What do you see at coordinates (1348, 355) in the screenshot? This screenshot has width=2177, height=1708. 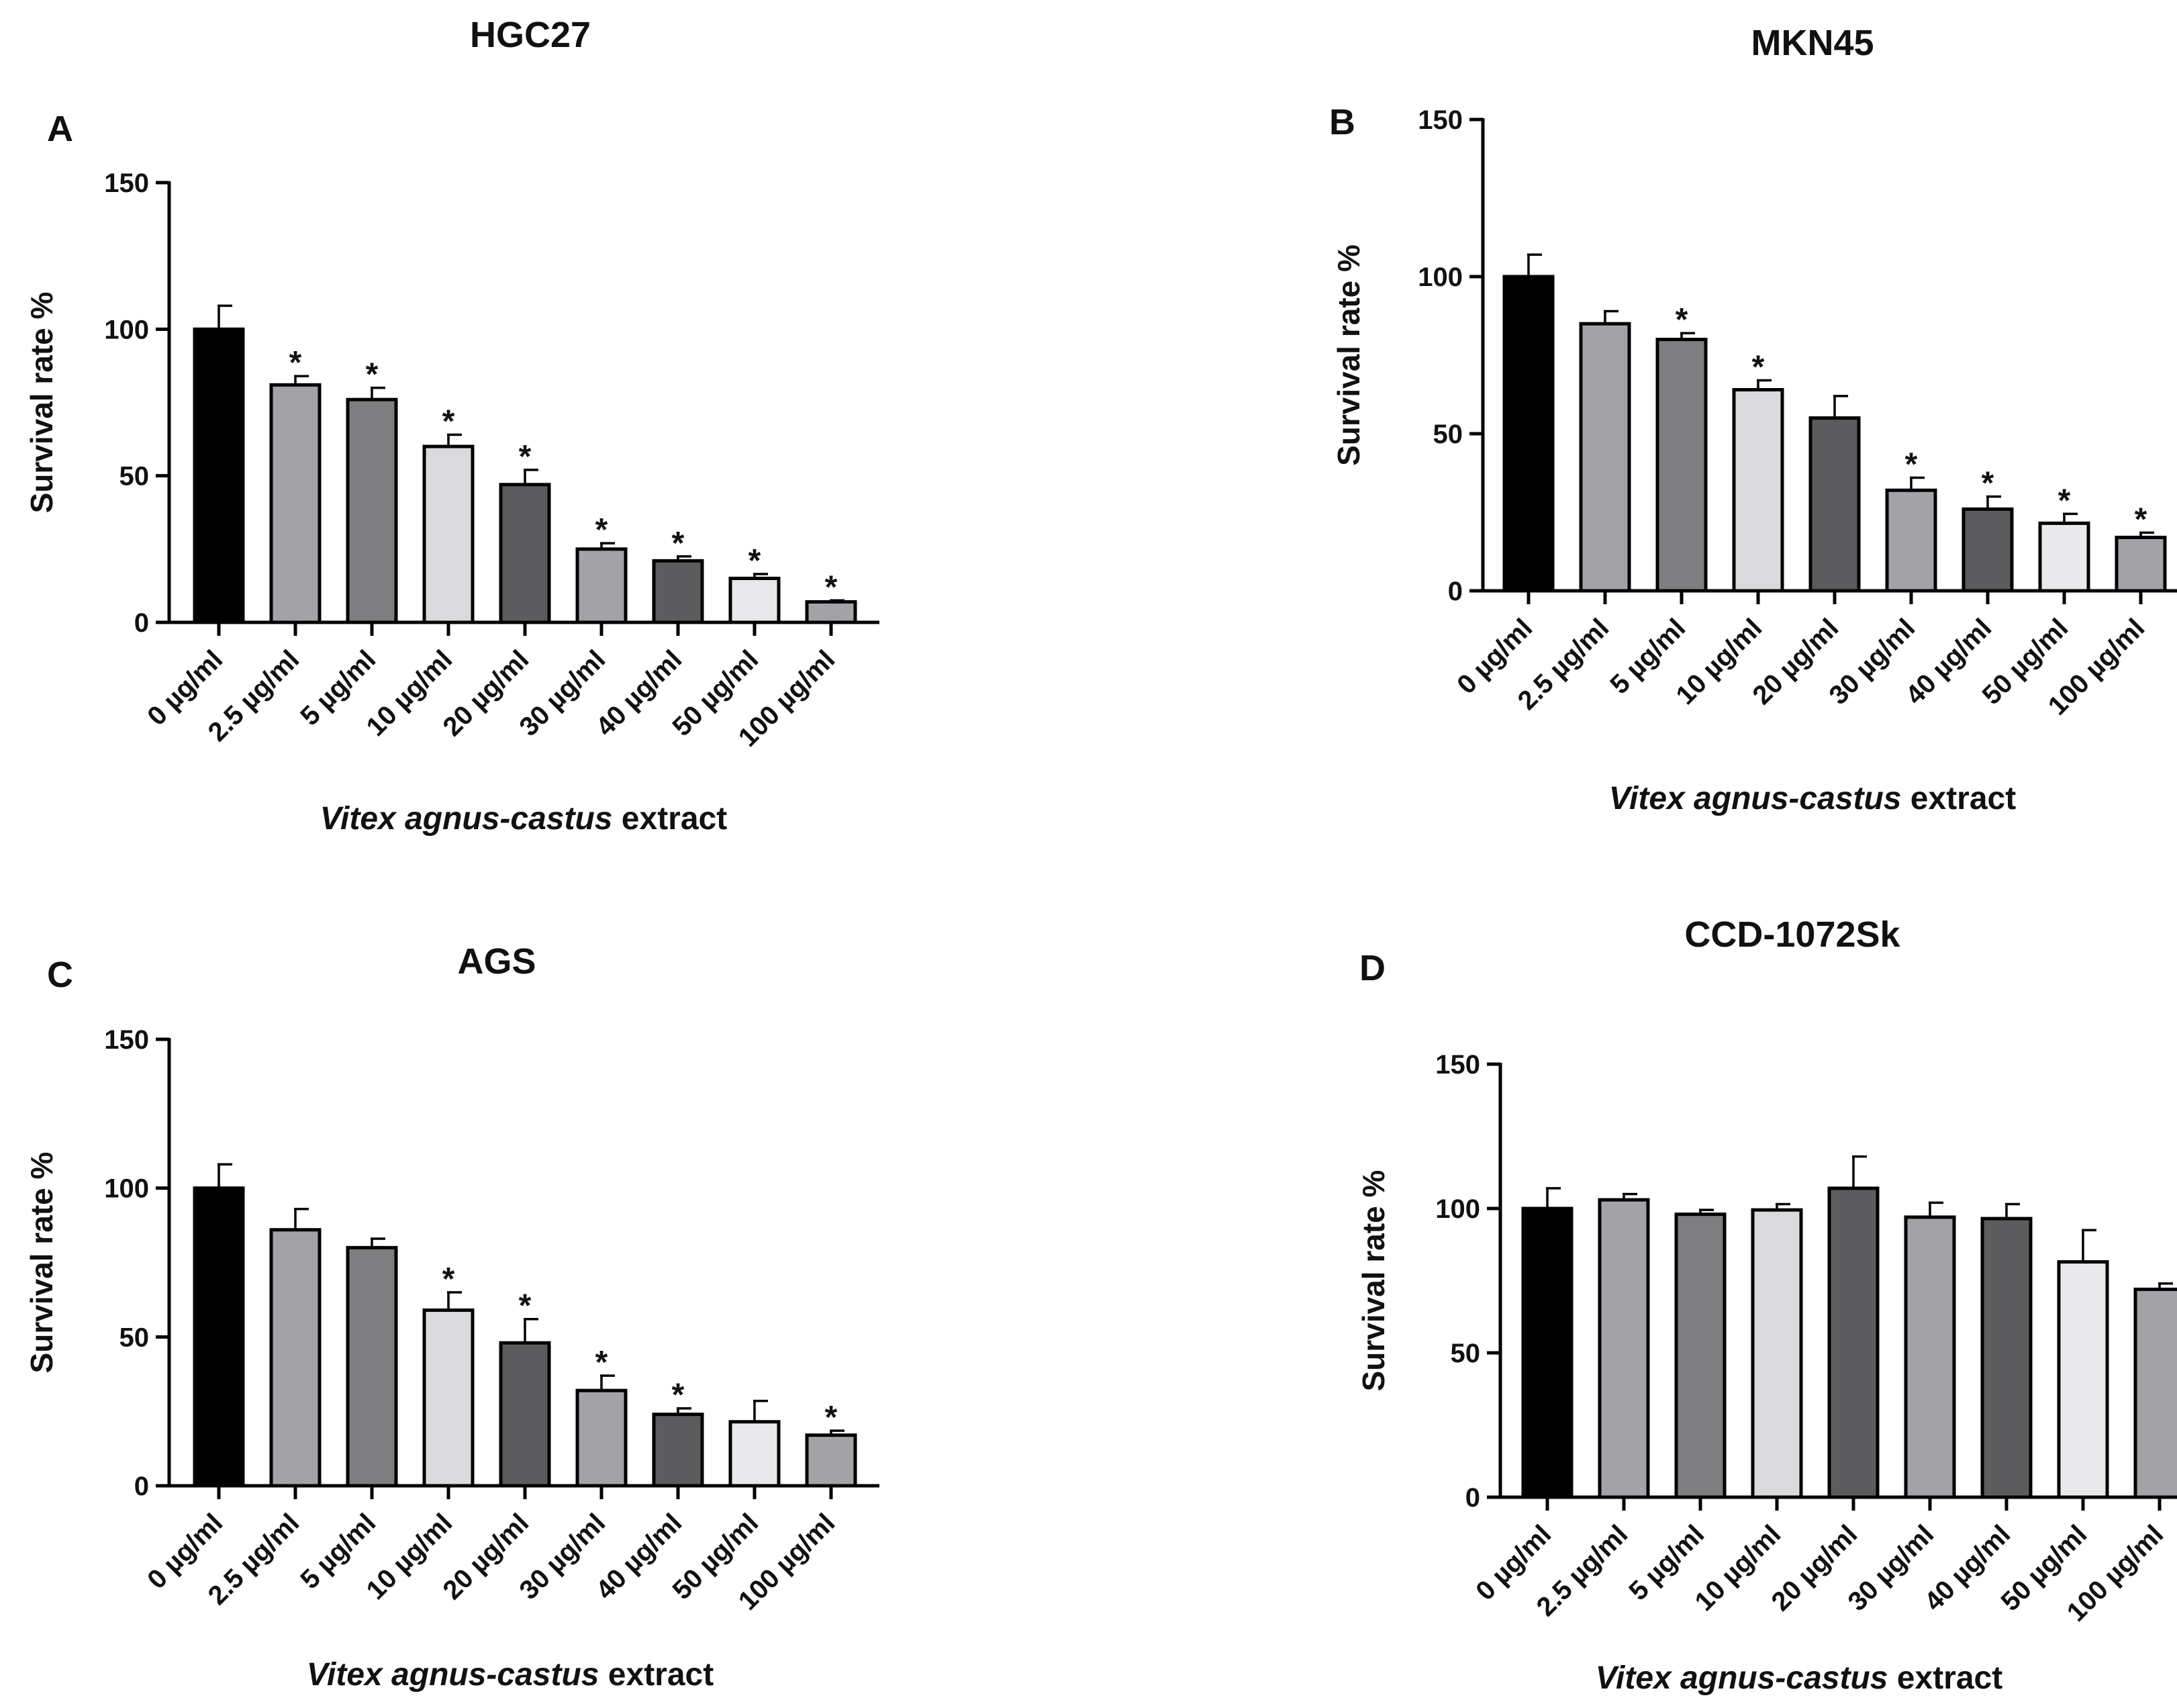 I see `chart-b-ylabel: Survival rate %` at bounding box center [1348, 355].